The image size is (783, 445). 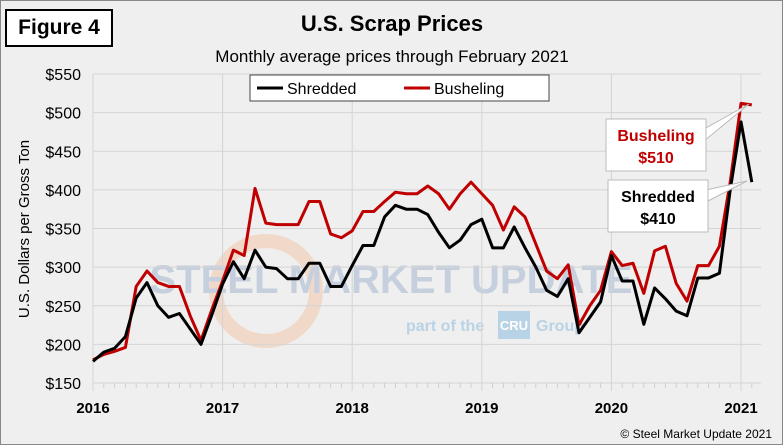 I want to click on callout-value: $510, so click(x=656, y=158).